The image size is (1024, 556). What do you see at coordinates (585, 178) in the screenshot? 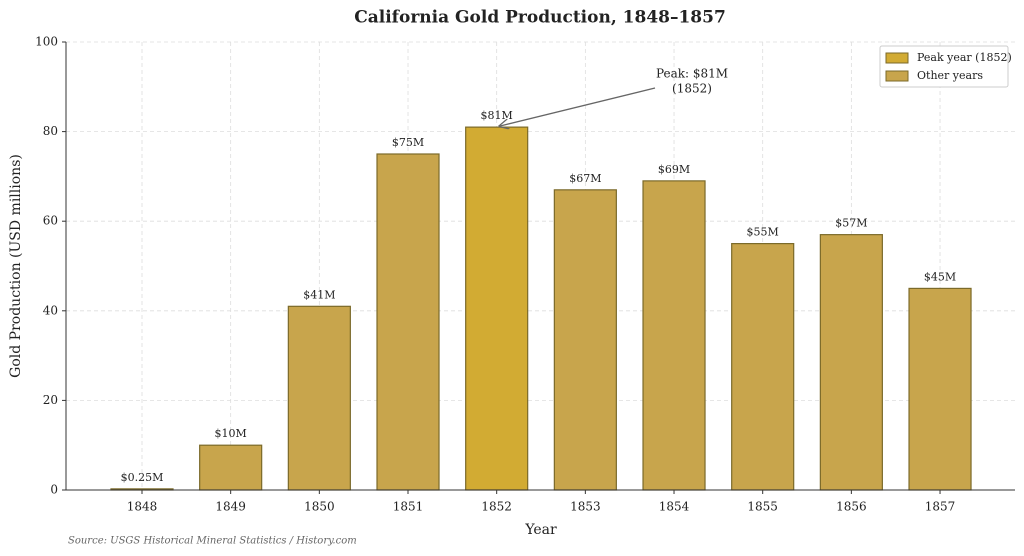
I see `value-label: $67M` at bounding box center [585, 178].